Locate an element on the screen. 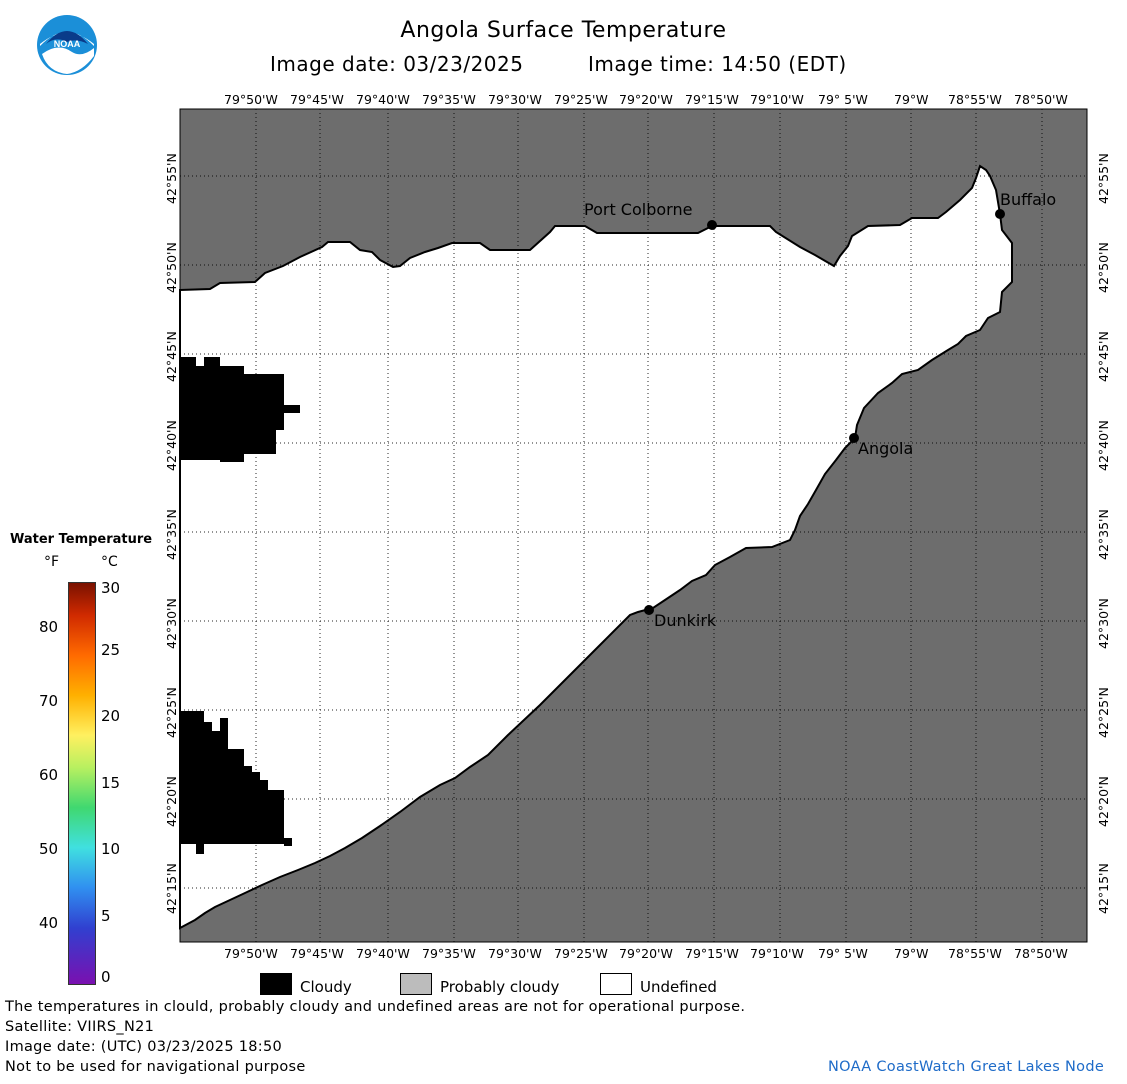 The width and height of the screenshot is (1127, 1084). legend-title: Water Temperature is located at coordinates (81, 539).